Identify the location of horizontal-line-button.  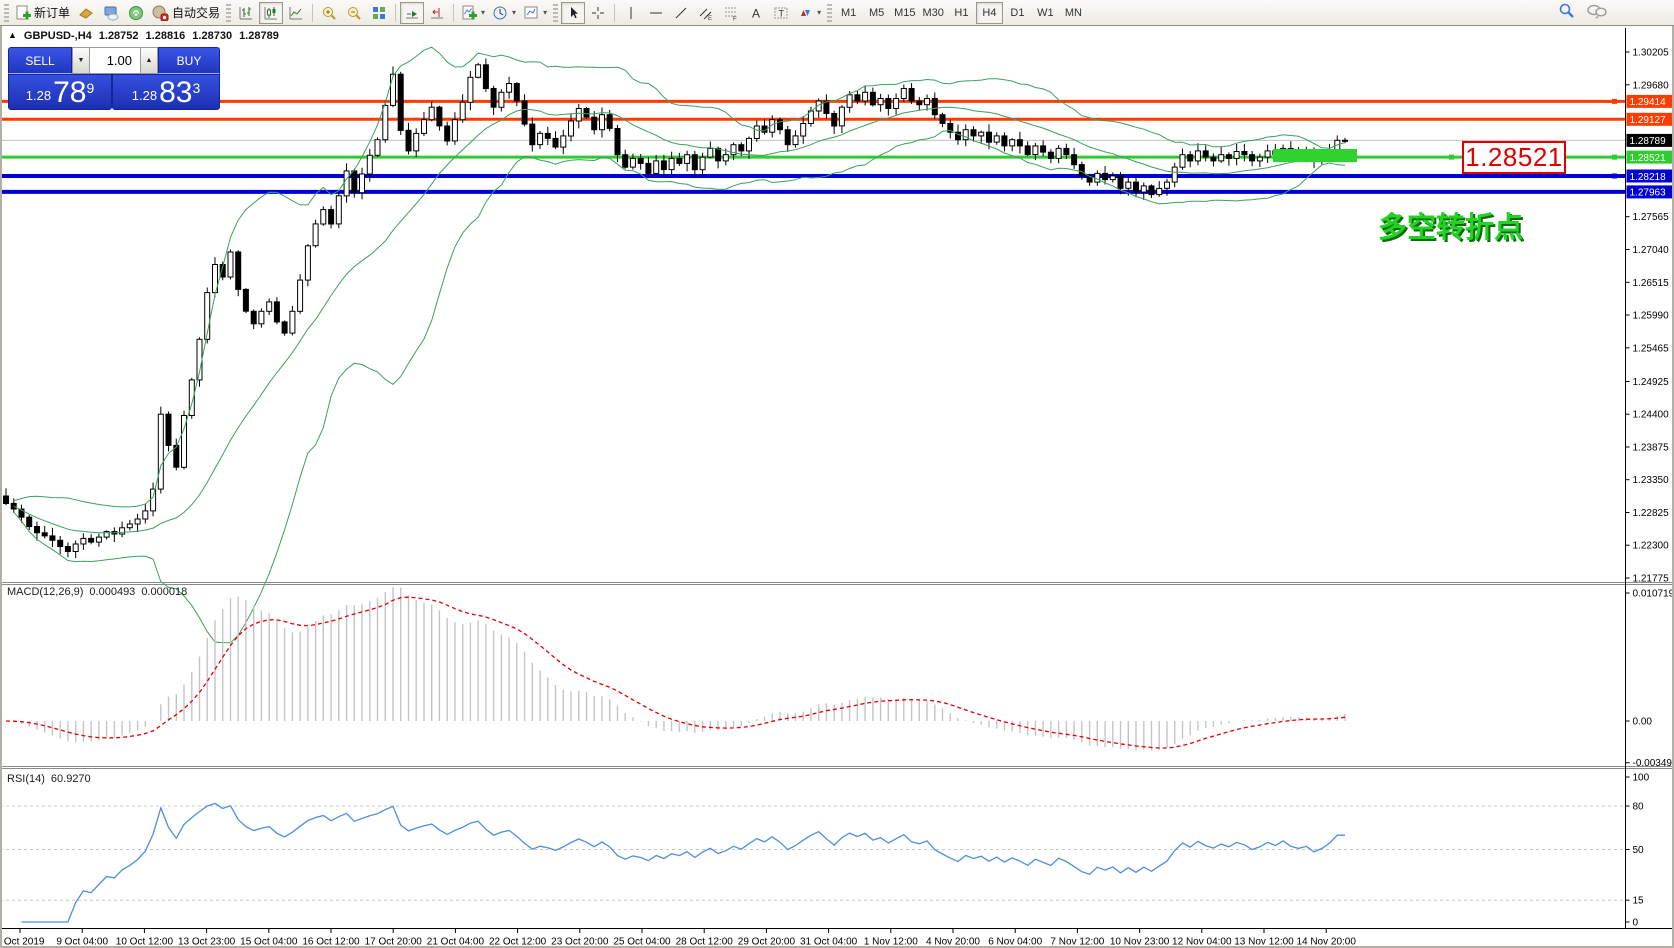
(656, 13).